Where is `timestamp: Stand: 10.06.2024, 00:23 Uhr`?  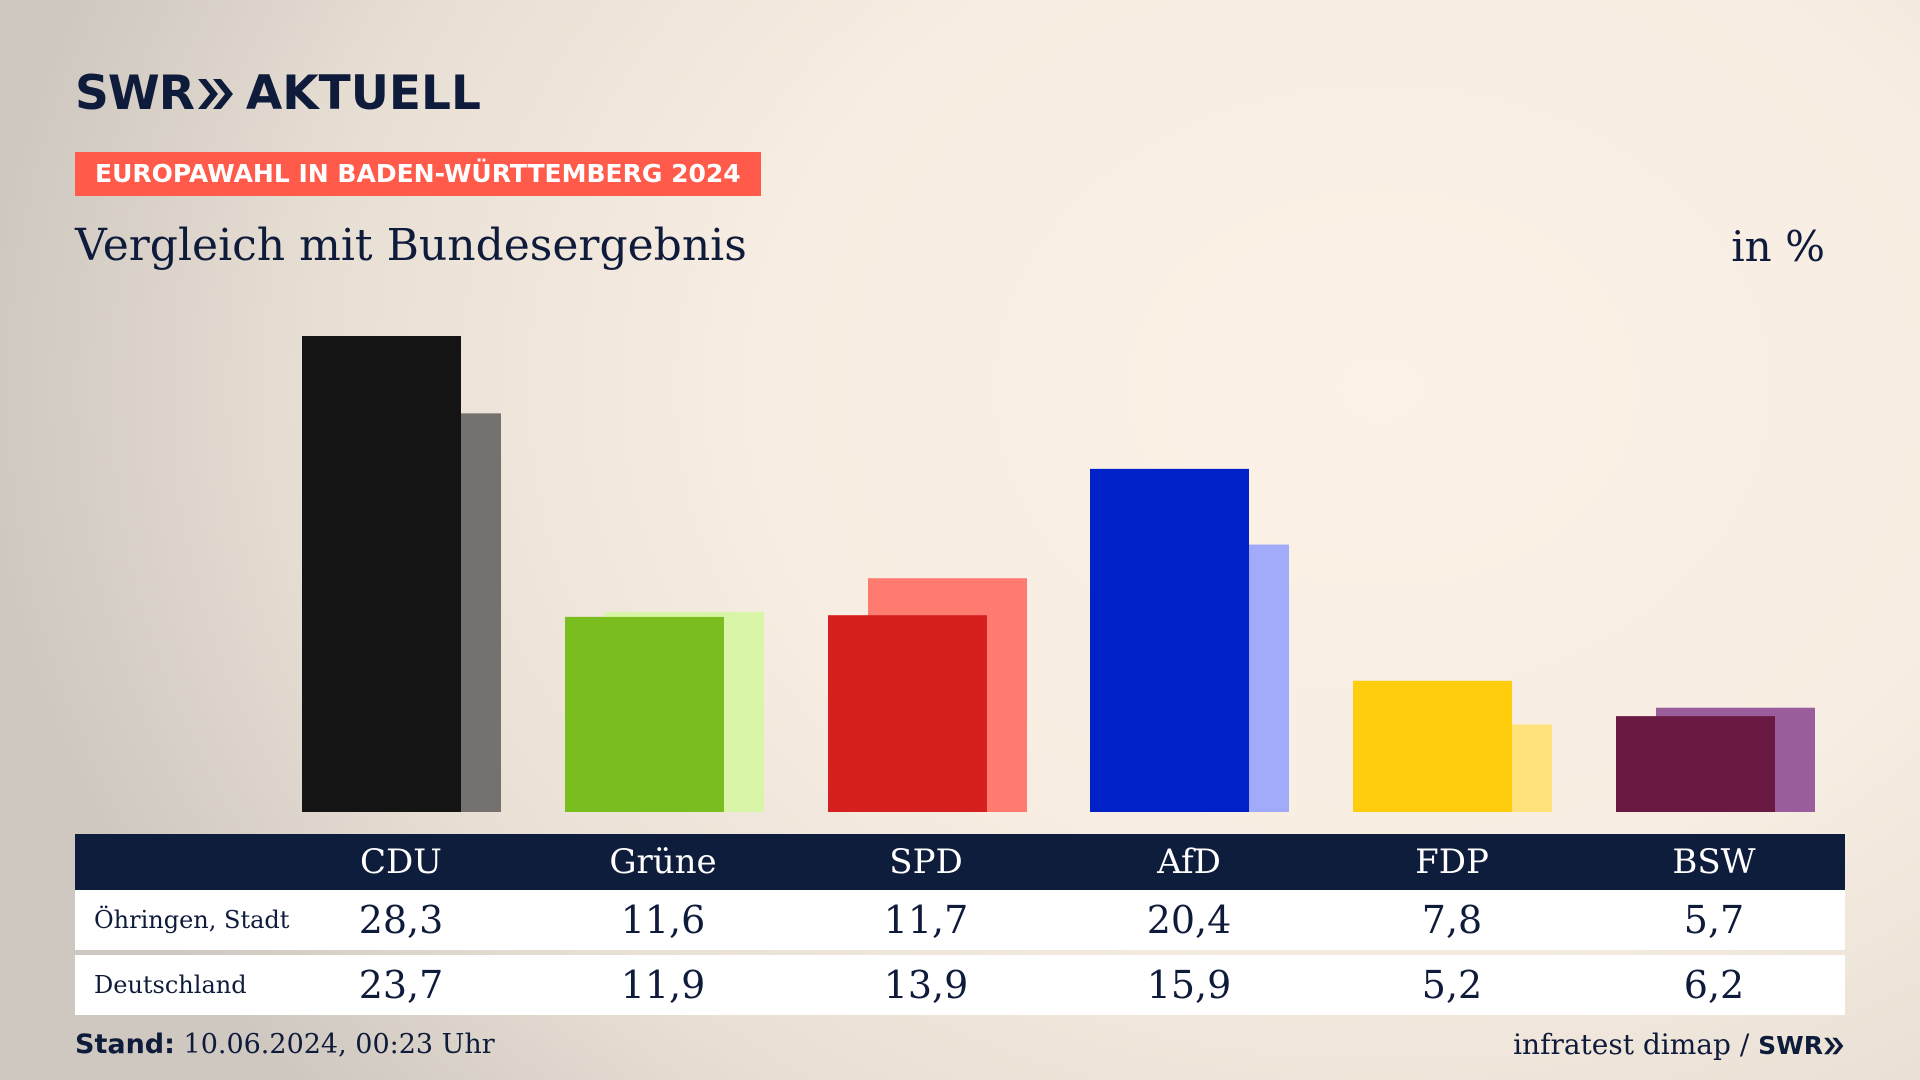 timestamp: Stand: 10.06.2024, 00:23 Uhr is located at coordinates (285, 1044).